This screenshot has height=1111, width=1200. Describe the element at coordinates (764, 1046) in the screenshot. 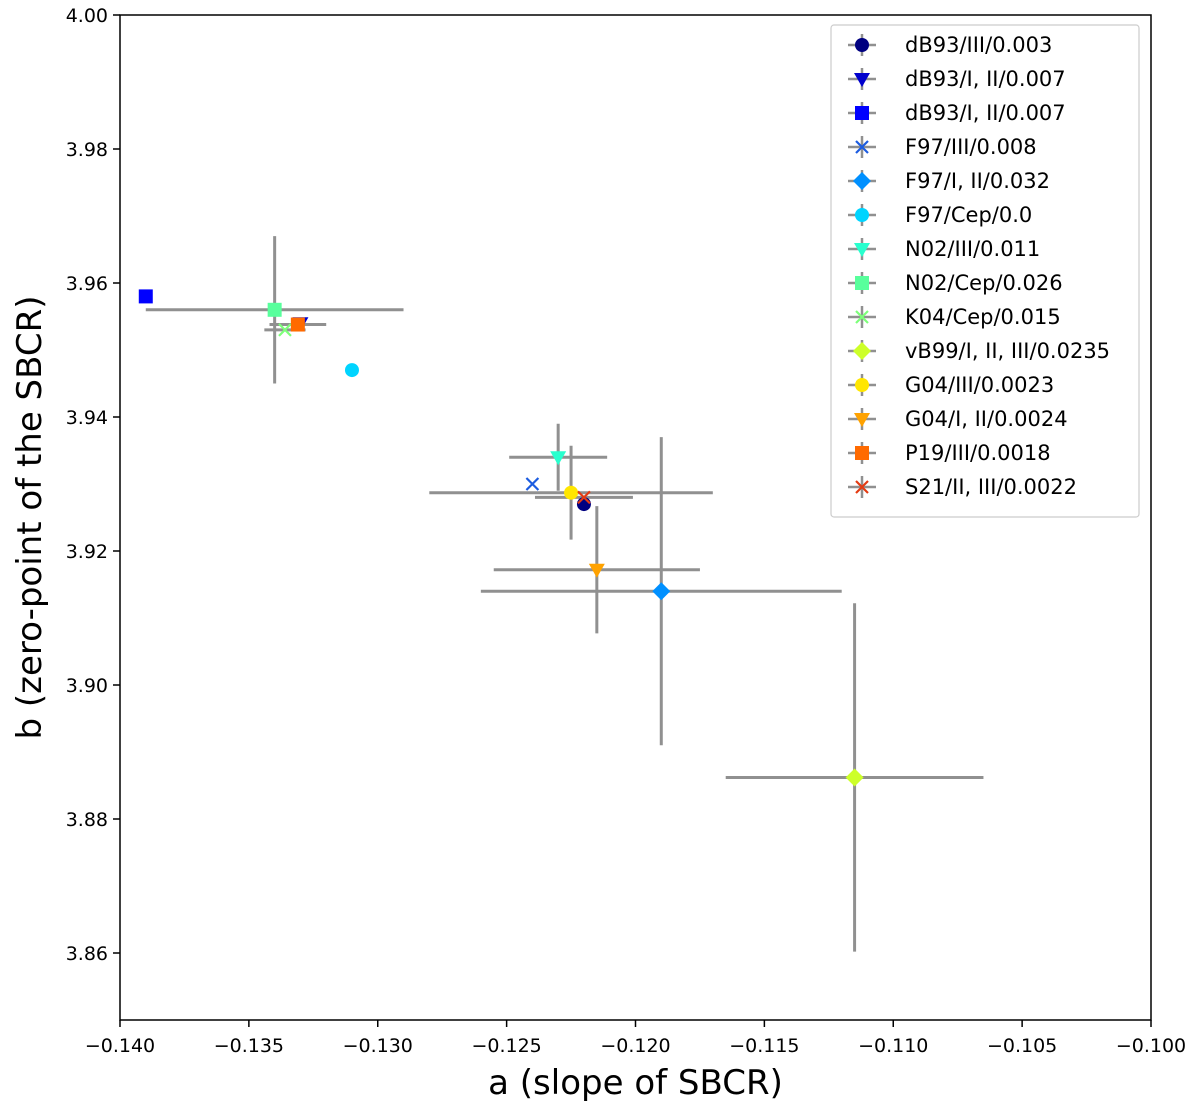

I see `x-tick-label: −0.115` at that location.